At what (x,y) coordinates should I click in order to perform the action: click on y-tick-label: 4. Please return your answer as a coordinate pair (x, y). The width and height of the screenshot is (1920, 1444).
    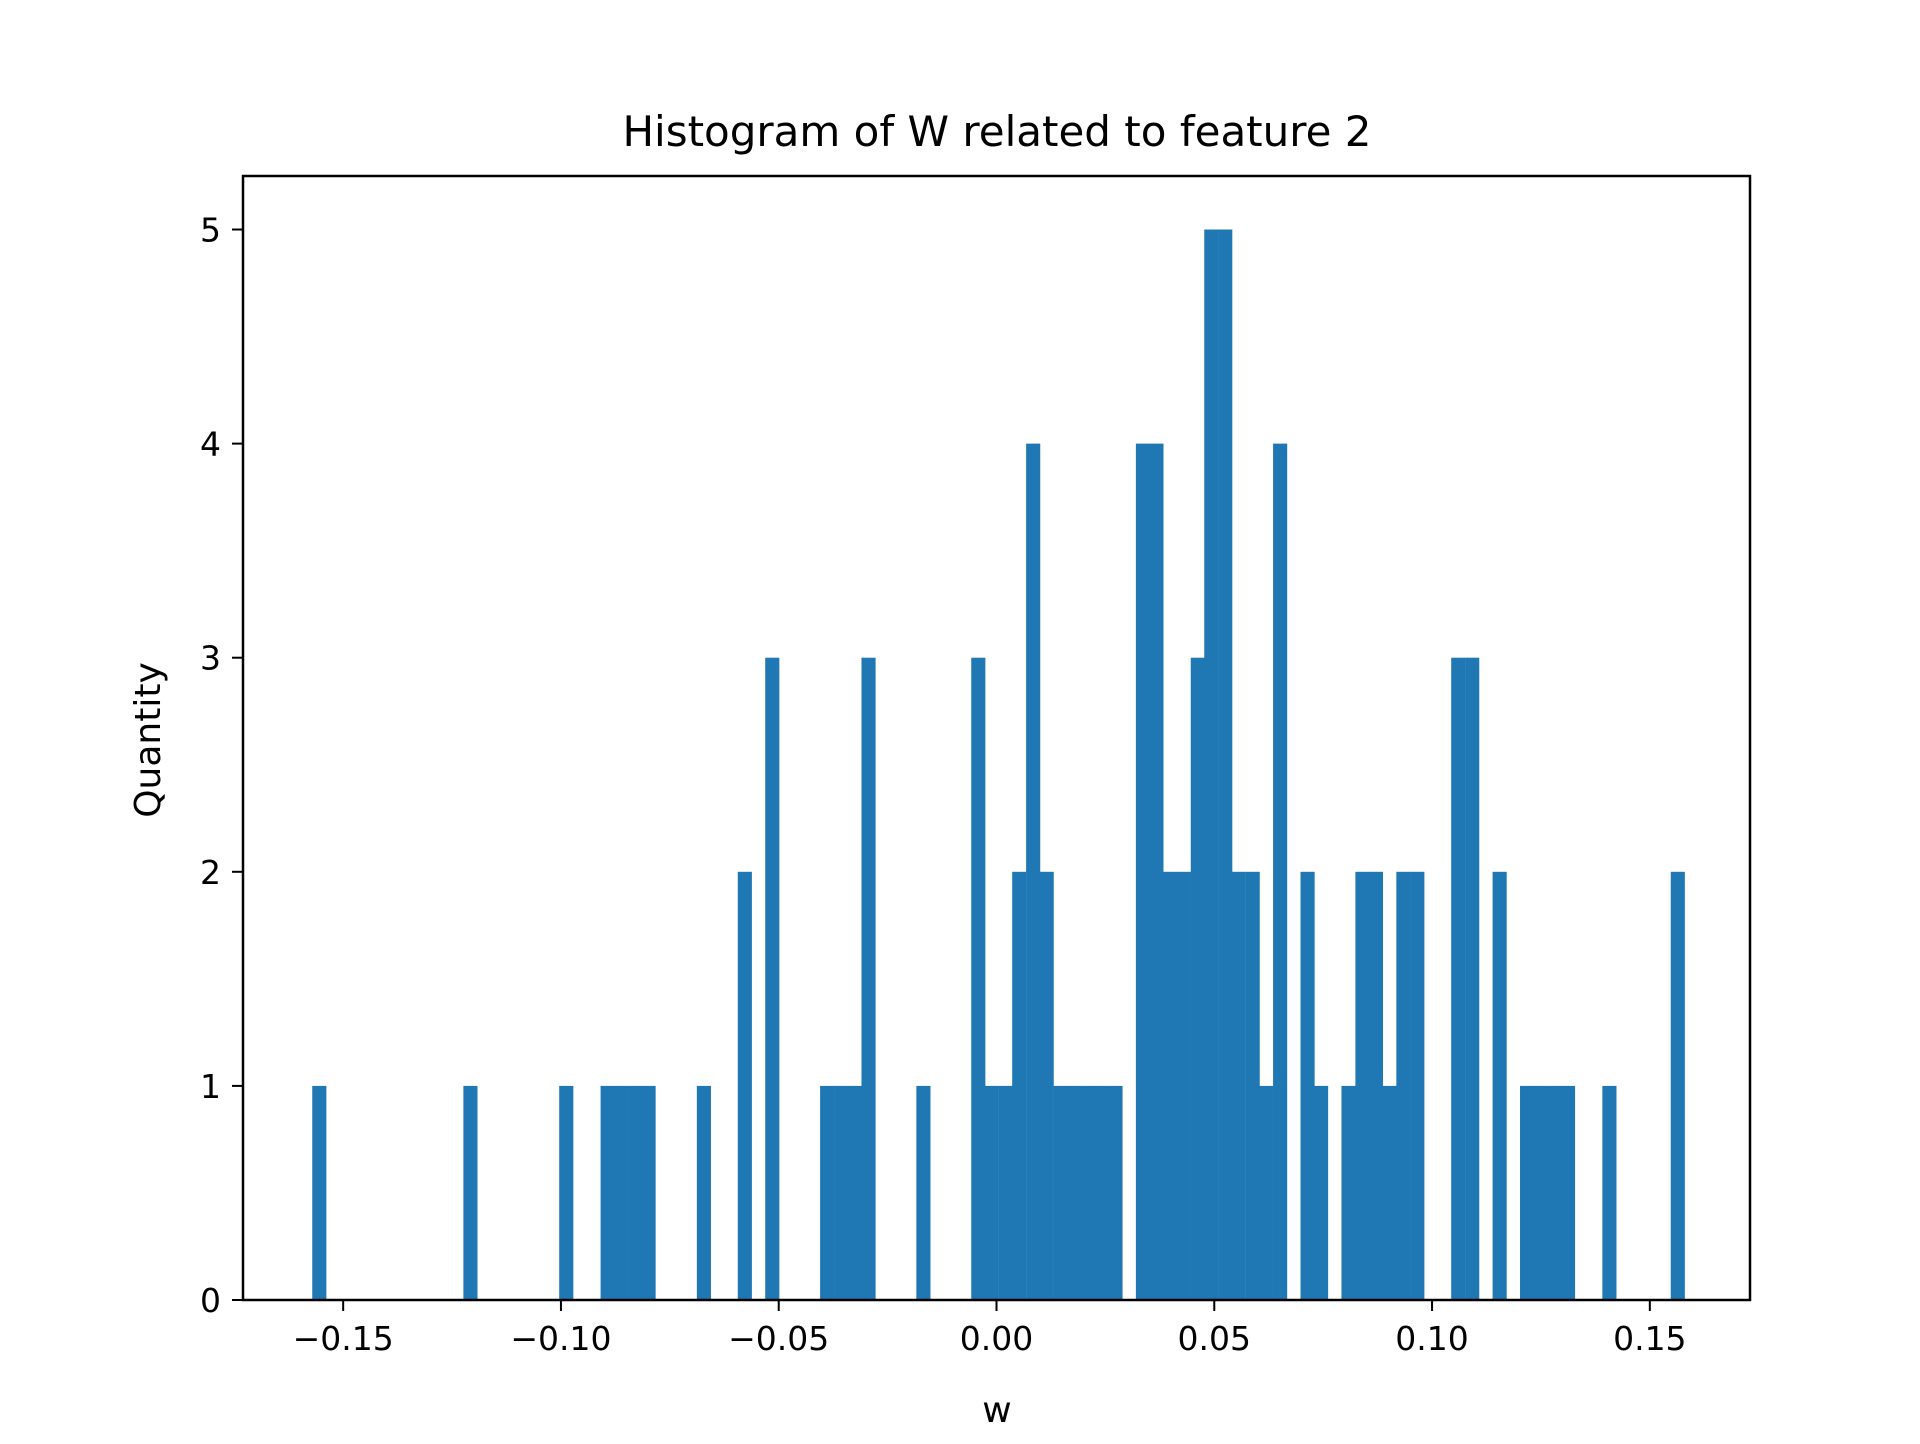
    Looking at the image, I should click on (210, 444).